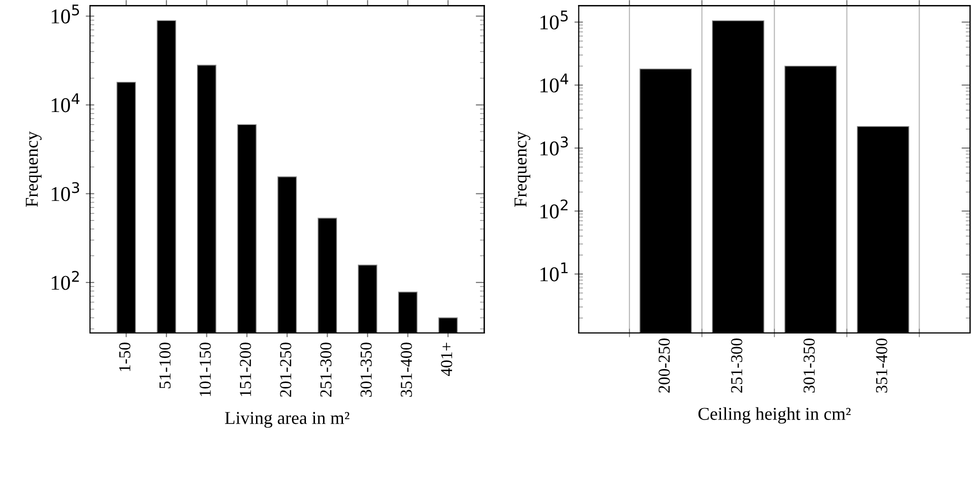 This screenshot has width=971, height=477. Describe the element at coordinates (554, 272) in the screenshot. I see `y-tick-label: 10$^{1}$` at that location.